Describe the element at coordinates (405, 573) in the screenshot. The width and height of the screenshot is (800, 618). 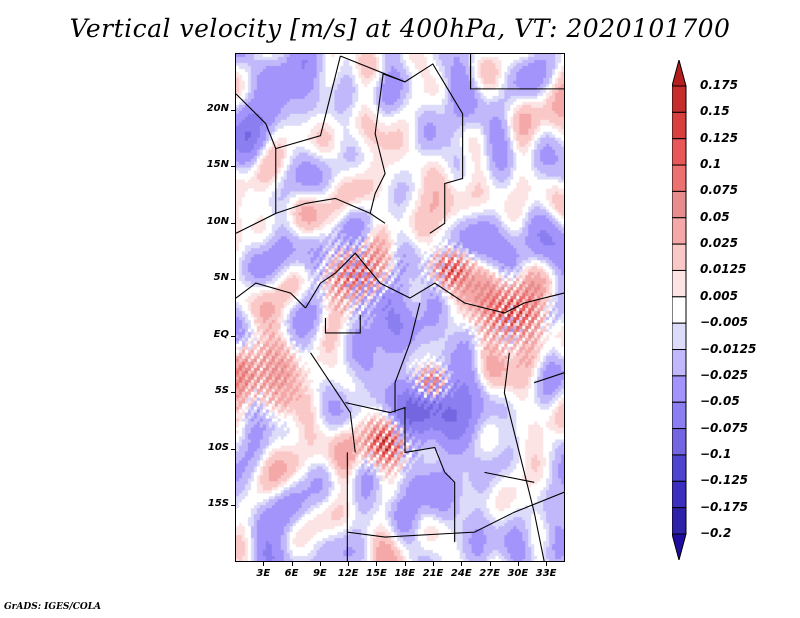
I see `x-tick-label: 18E` at that location.